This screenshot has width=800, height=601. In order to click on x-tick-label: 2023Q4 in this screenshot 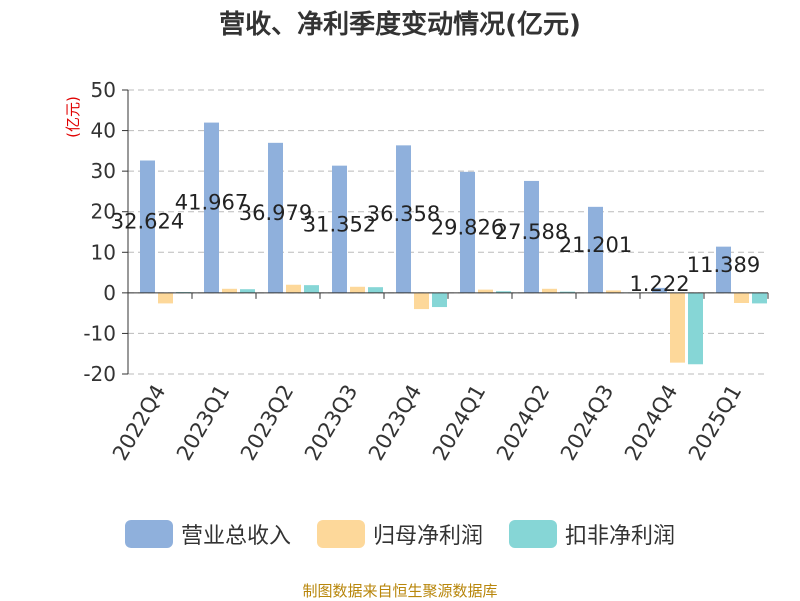, I will do `click(395, 423)`.